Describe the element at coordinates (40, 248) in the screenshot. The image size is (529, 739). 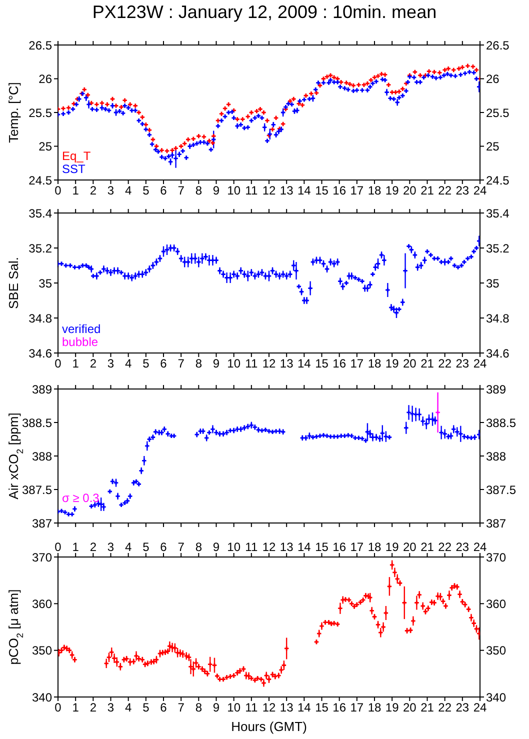
I see `y-tick-label: 35.2` at that location.